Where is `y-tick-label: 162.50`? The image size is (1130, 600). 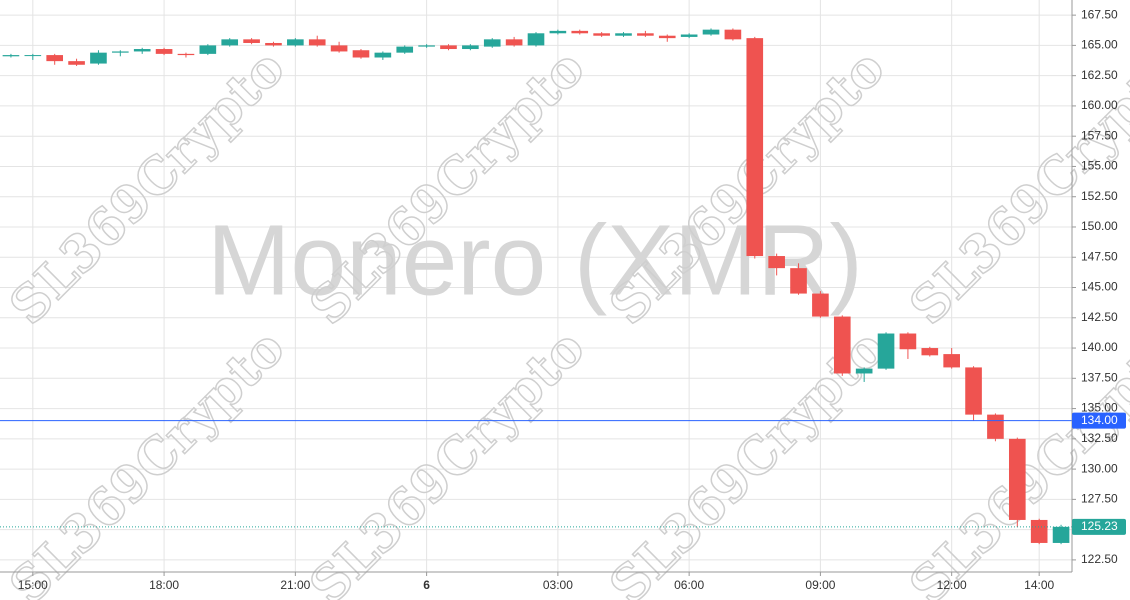
y-tick-label: 162.50 is located at coordinates (1099, 75).